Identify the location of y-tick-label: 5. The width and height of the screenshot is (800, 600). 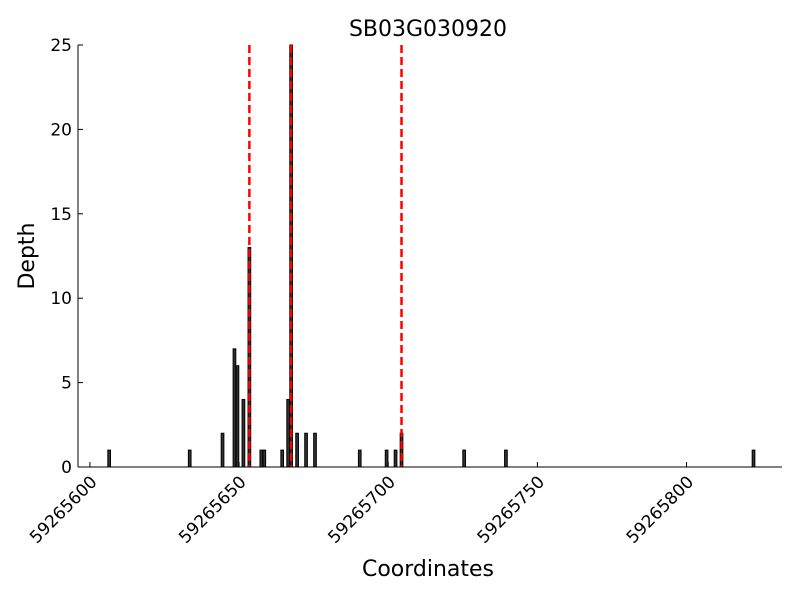
(66, 384).